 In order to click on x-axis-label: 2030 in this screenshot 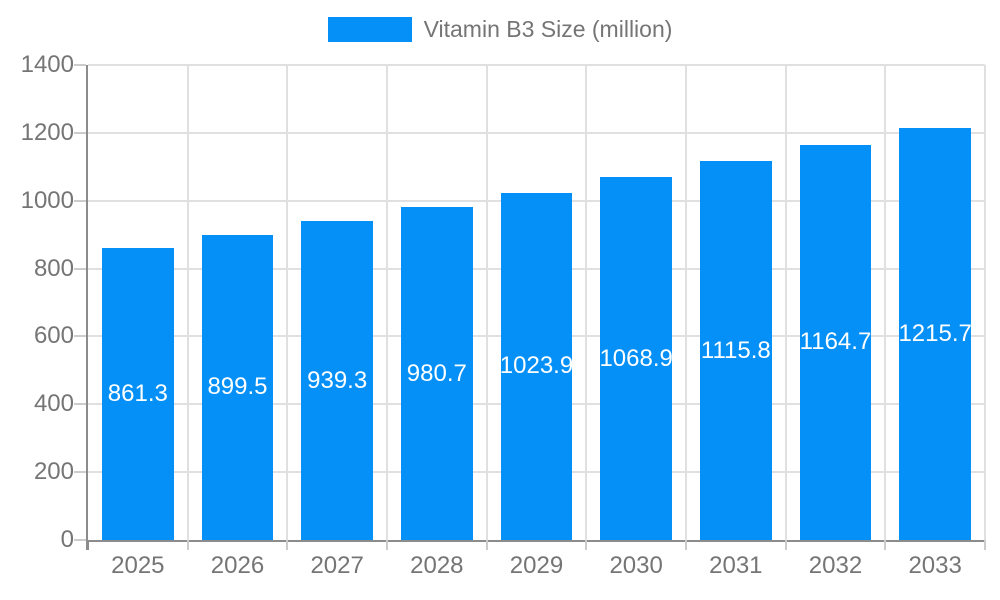, I will do `click(636, 565)`.